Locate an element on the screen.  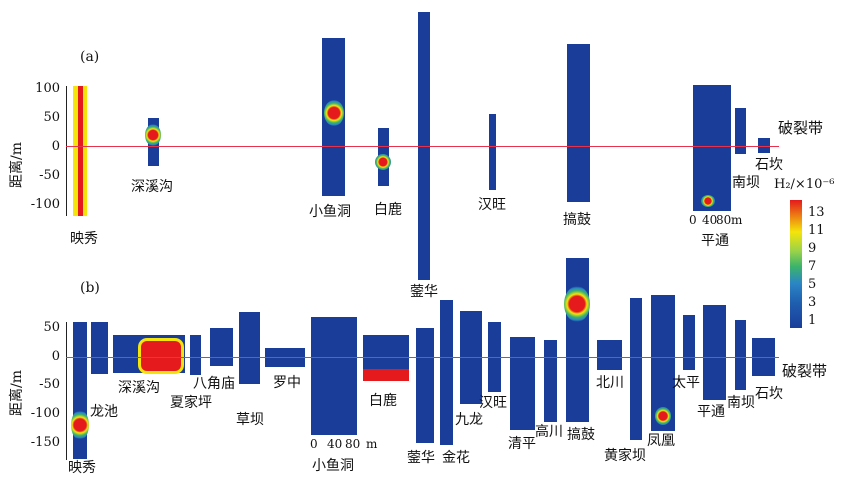
legend-tick: 9 is located at coordinates (812, 248).